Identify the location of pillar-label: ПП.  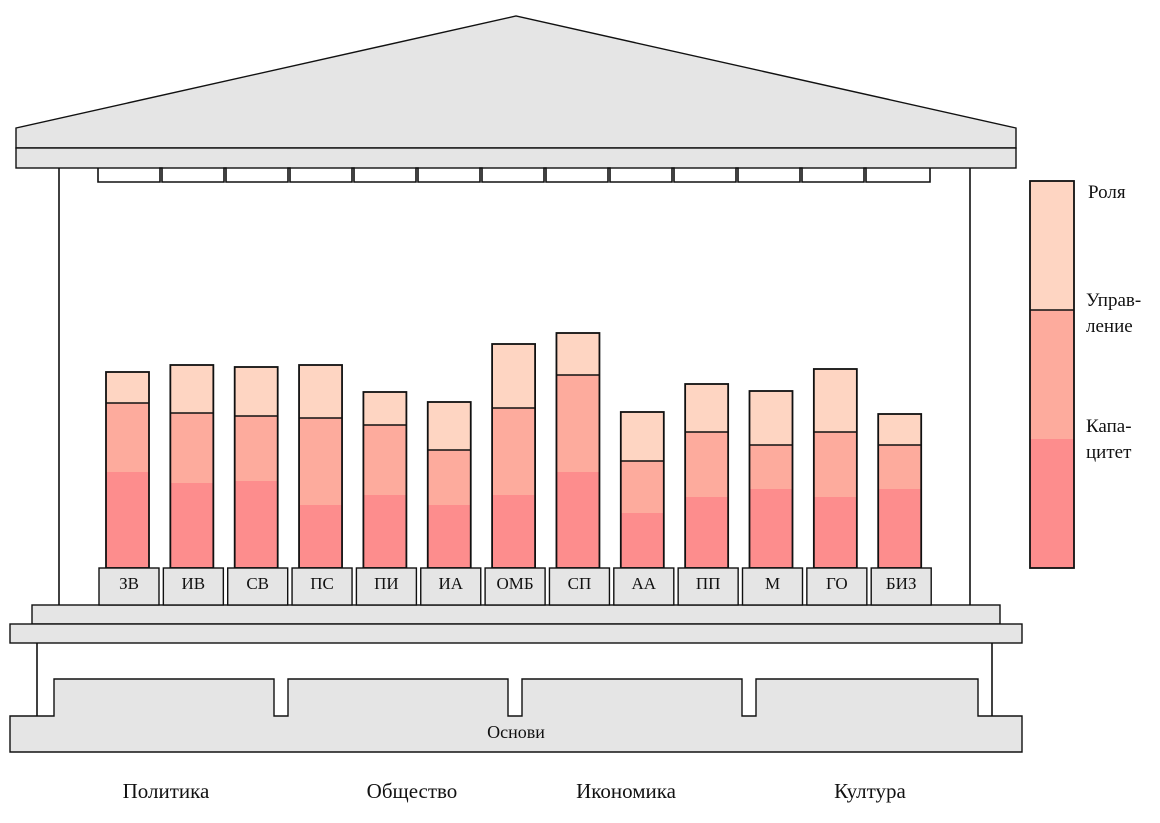
(708, 583).